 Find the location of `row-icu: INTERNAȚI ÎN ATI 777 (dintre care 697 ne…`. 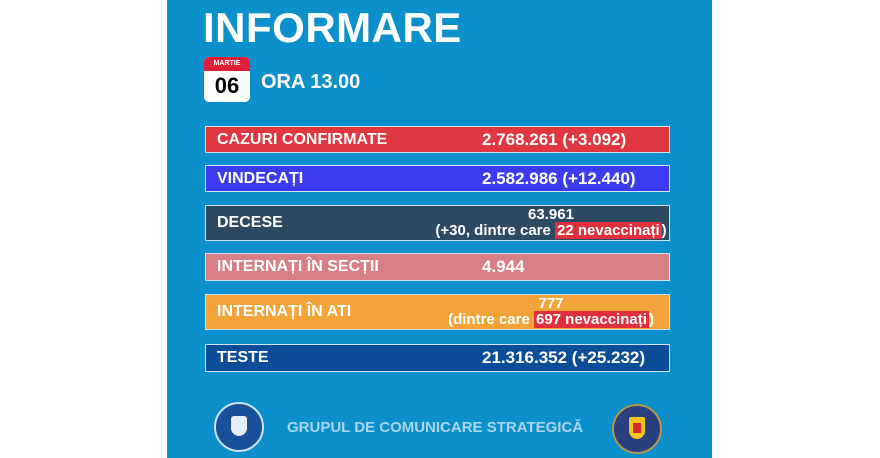

row-icu: INTERNAȚI ÎN ATI 777 (dintre care 697 ne… is located at coordinates (437, 312).